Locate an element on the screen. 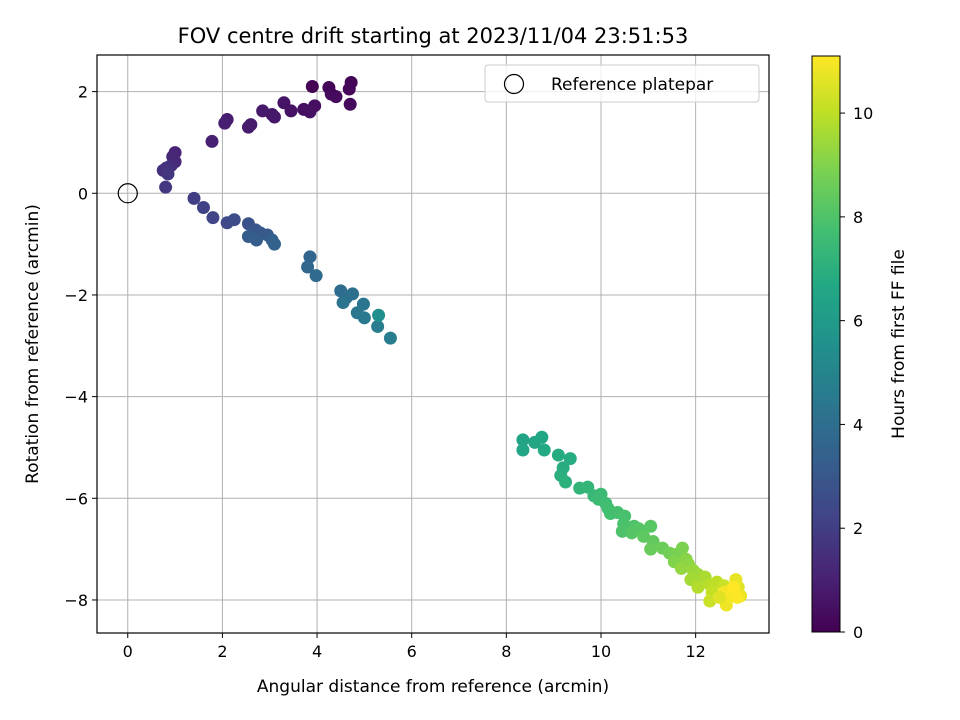 The width and height of the screenshot is (960, 720). legend-reference-label: Reference platepar is located at coordinates (632, 85).